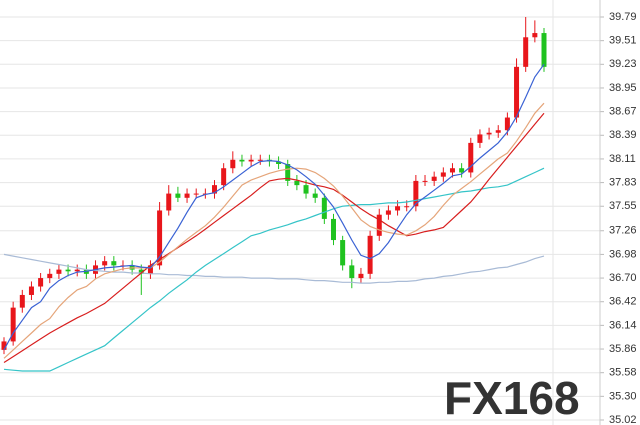 The height and width of the screenshot is (425, 640). I want to click on moving-average-line, so click(274, 268).